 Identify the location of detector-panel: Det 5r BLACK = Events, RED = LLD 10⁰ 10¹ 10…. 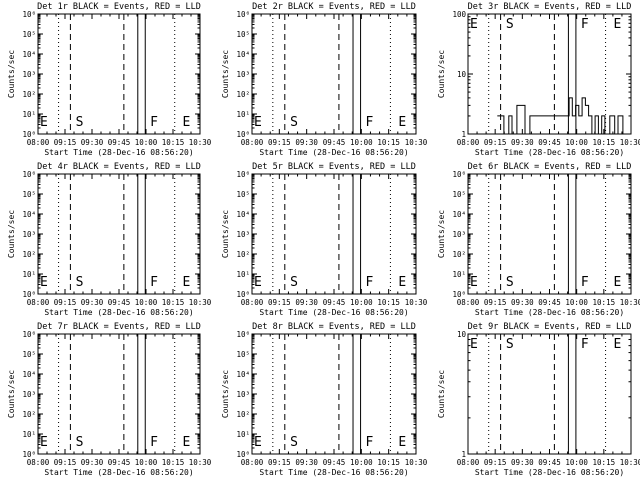
(324, 239).